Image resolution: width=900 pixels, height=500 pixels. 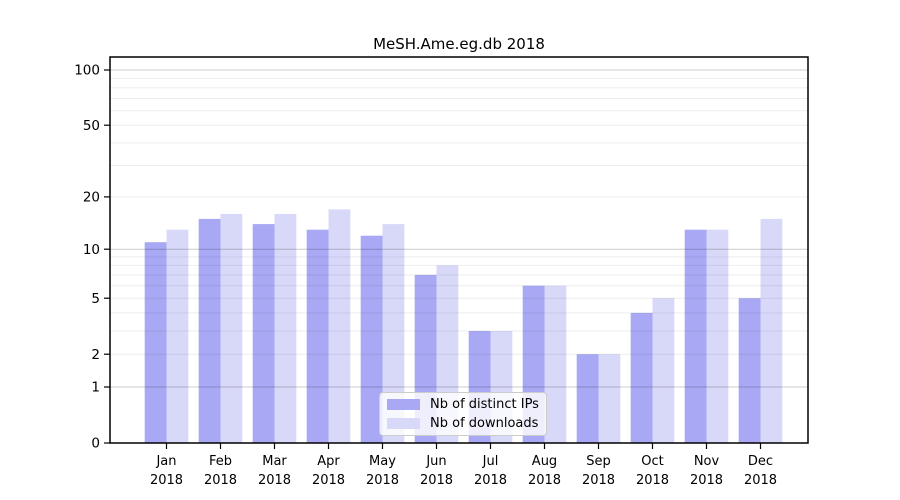 I want to click on legend-item-downloads: Nb of downloads, so click(x=463, y=423).